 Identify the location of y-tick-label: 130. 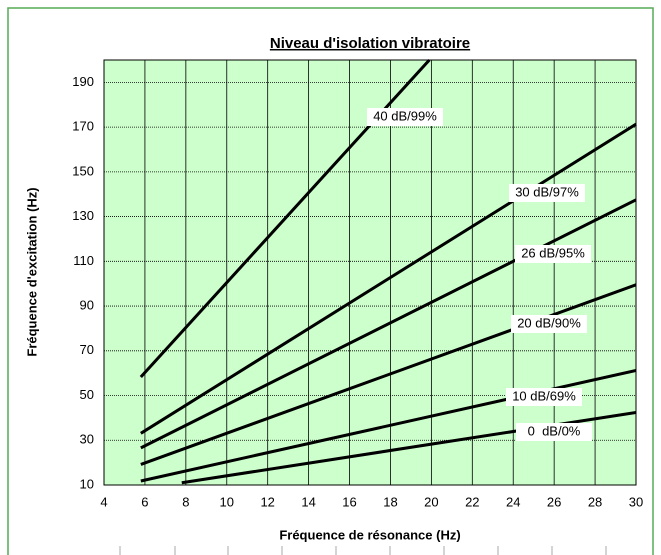
(83, 215).